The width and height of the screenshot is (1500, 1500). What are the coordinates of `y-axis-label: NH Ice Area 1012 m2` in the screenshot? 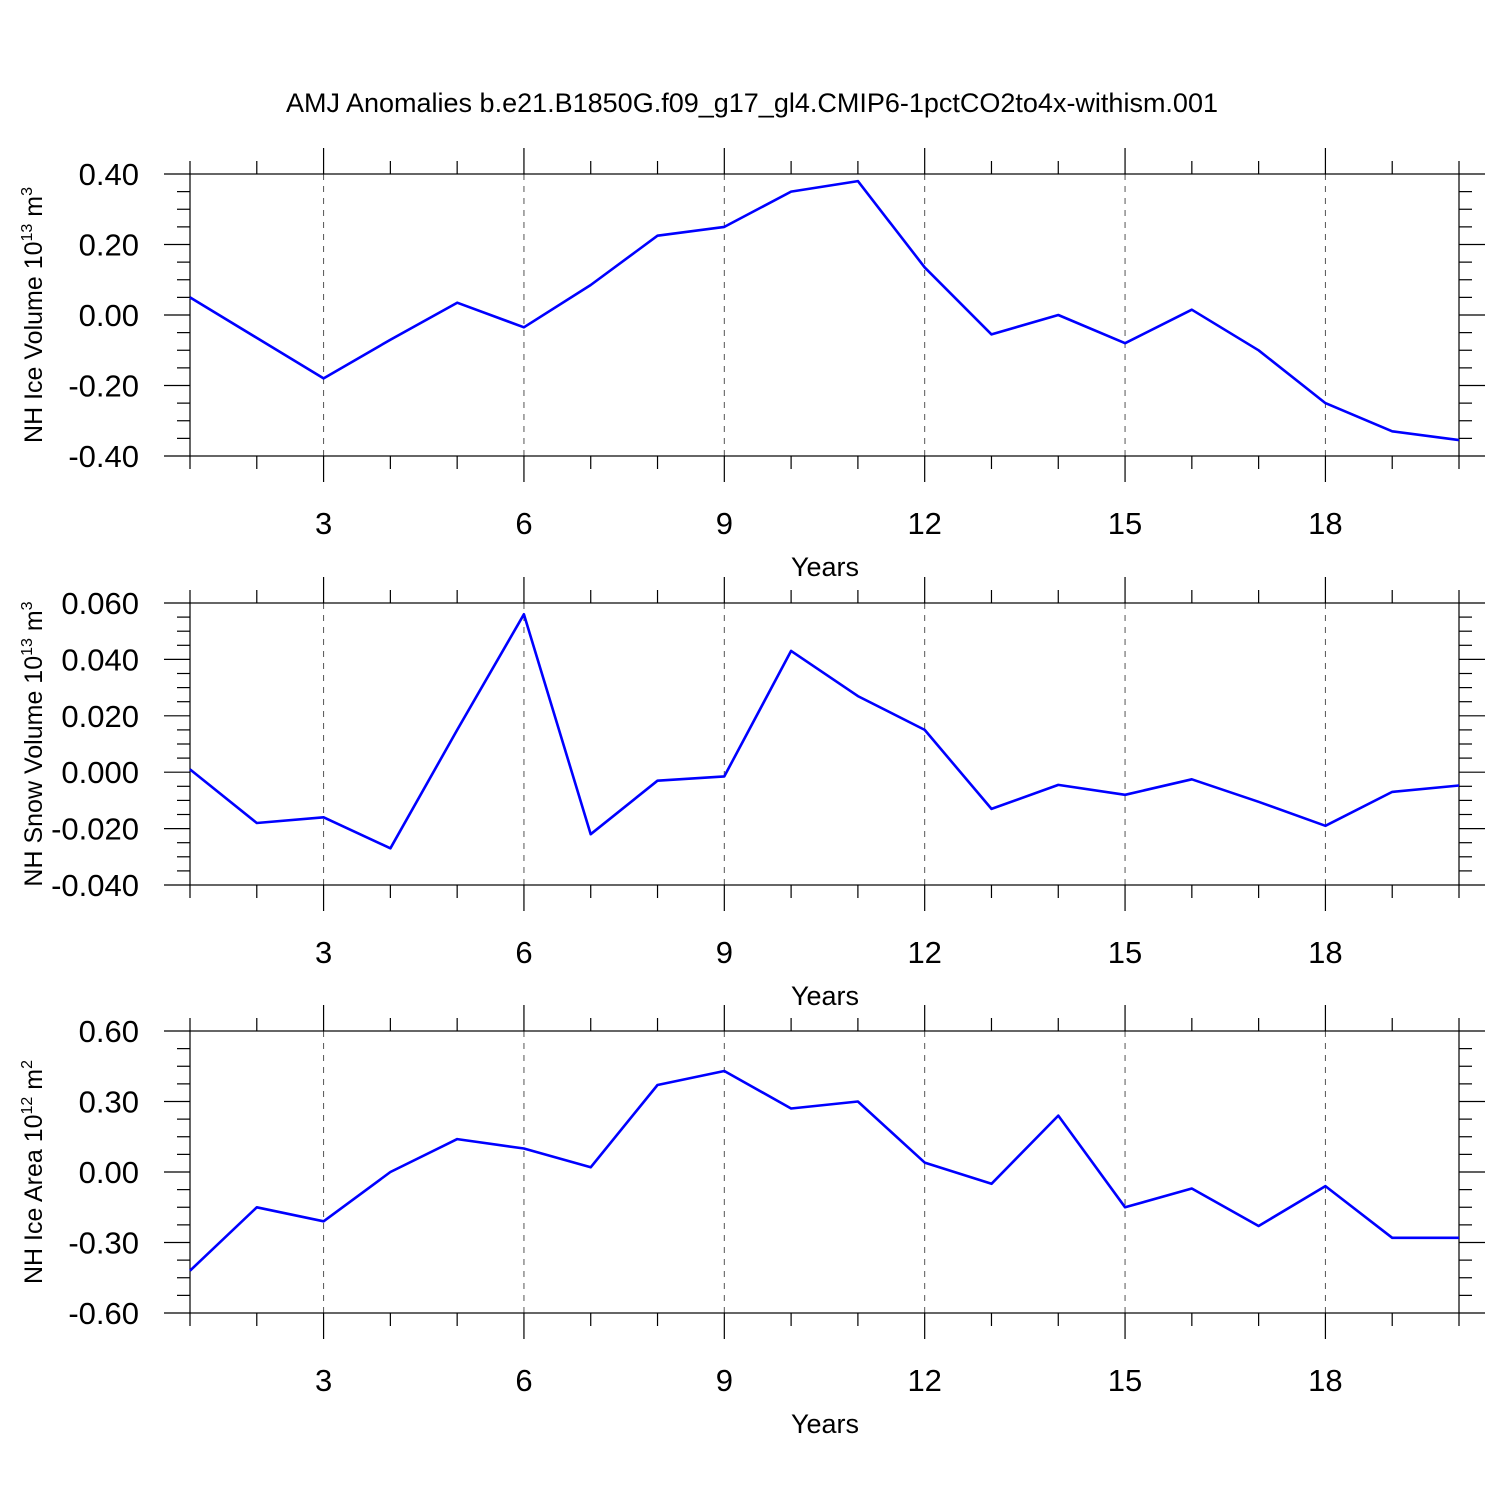 It's located at (33, 1172).